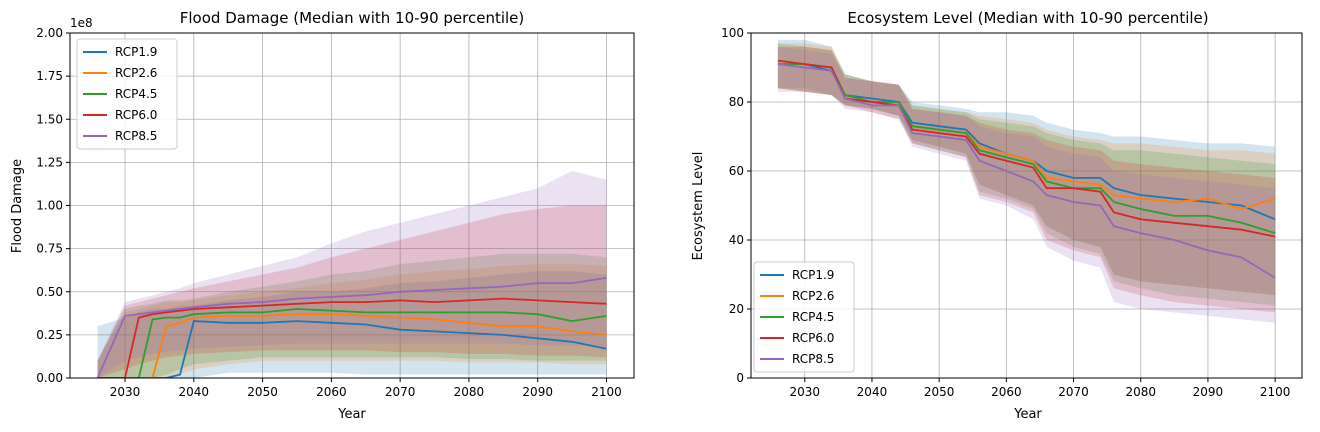 The image size is (1320, 432). I want to click on y-tick-label: 0, so click(740, 378).